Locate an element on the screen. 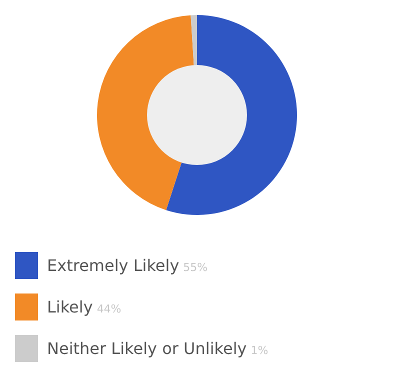 The image size is (413, 373). legend-label: Extremely Likely is located at coordinates (113, 265).